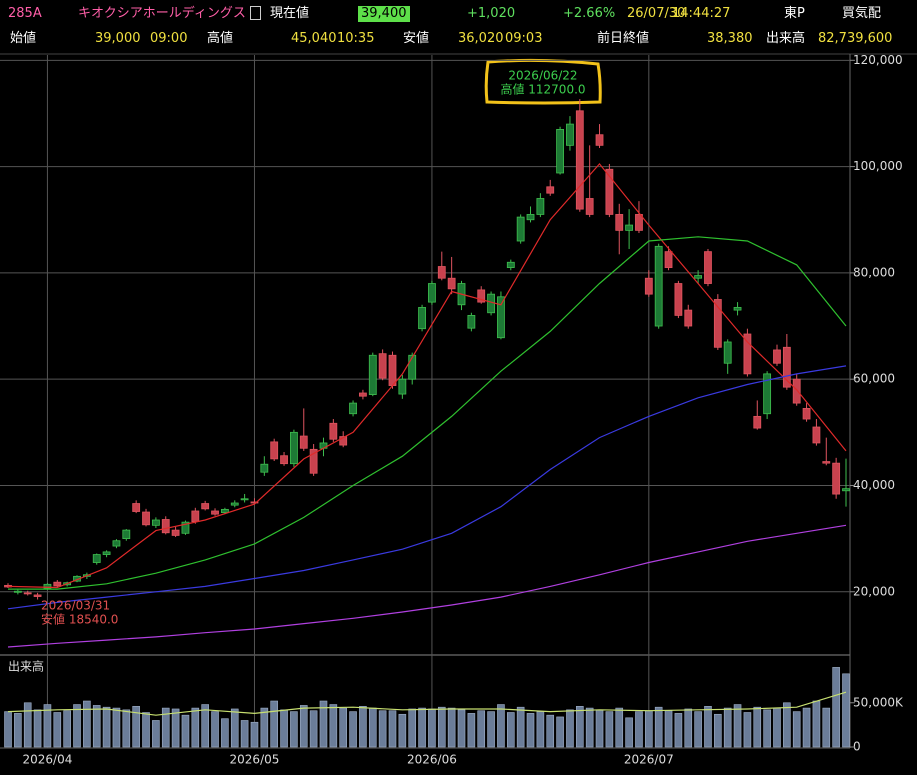  I want to click on ma-line, so click(427, 703).